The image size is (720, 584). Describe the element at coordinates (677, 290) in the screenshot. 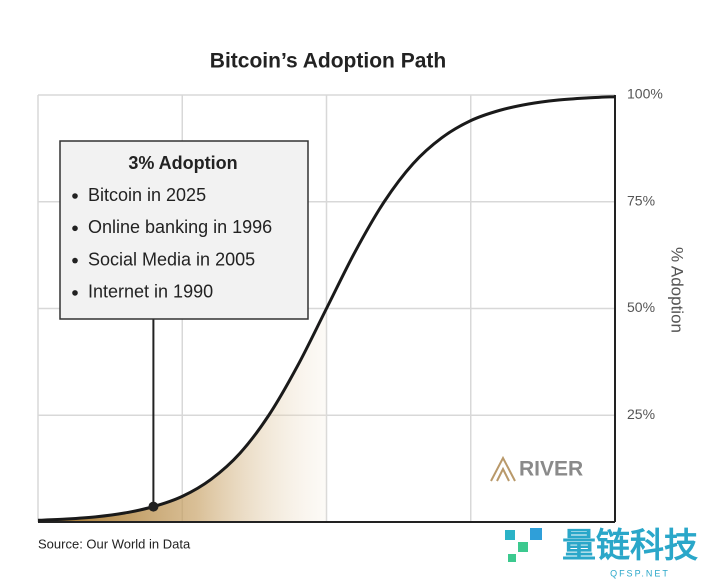

I see `y-axis-label: % Adoption` at that location.